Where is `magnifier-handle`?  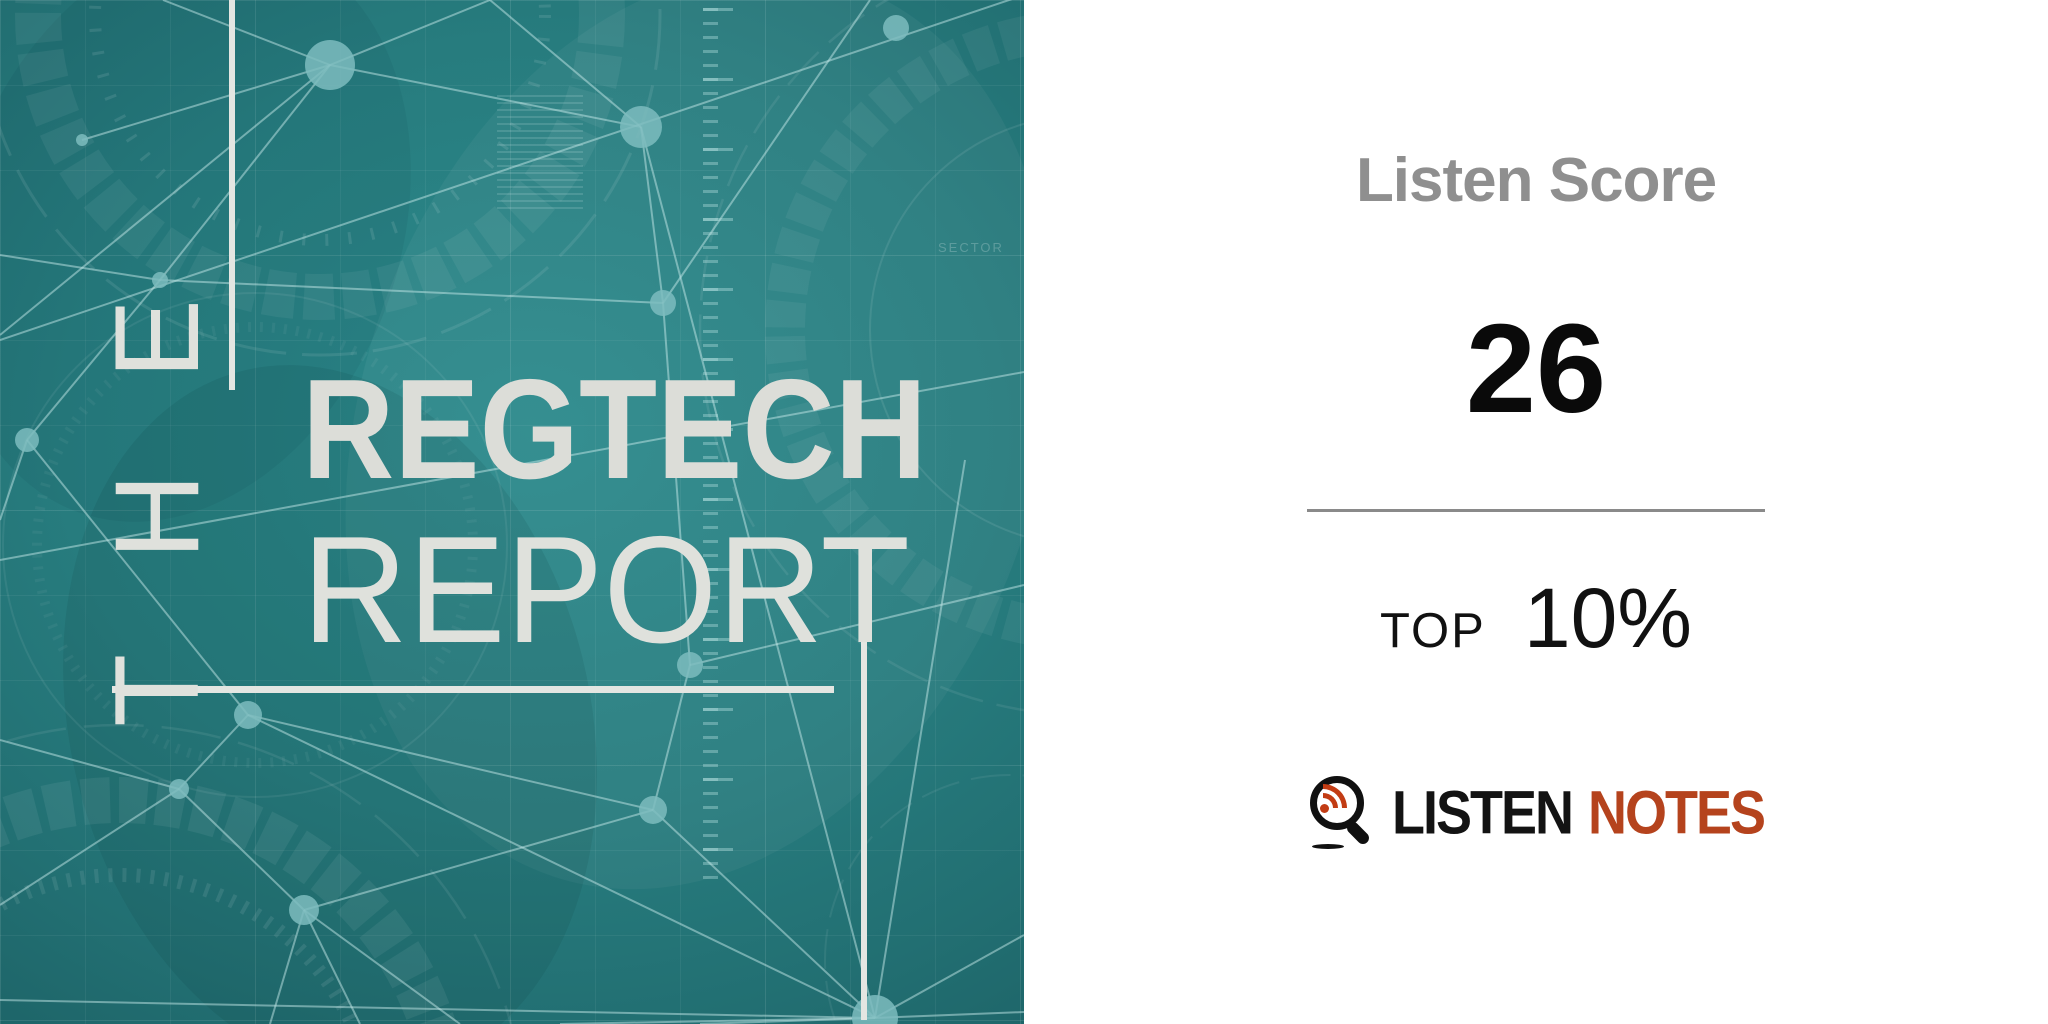 magnifier-handle is located at coordinates (1358, 833).